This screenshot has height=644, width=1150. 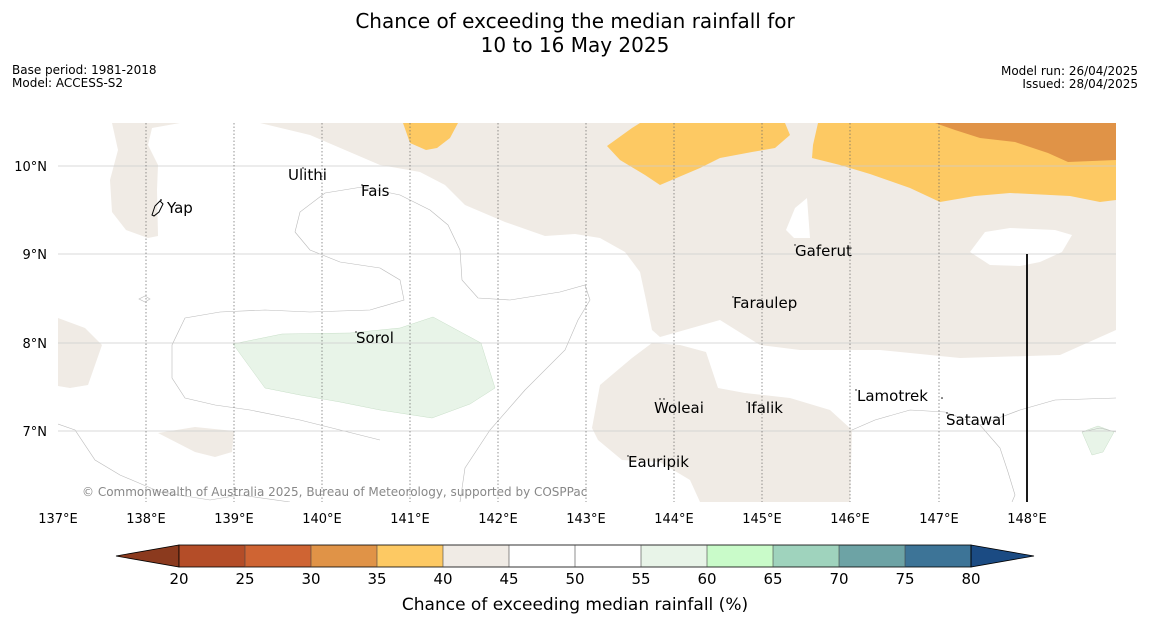 I want to click on lon-tick-label: 143°E, so click(x=586, y=519).